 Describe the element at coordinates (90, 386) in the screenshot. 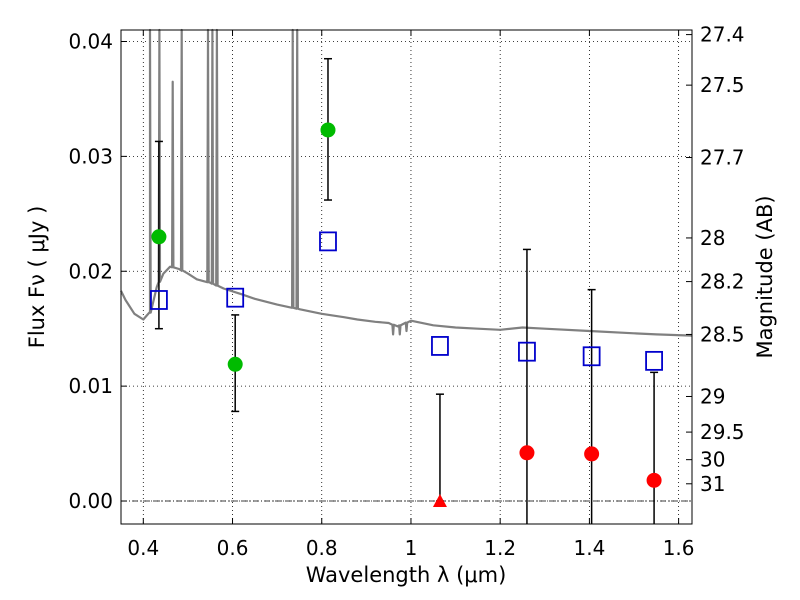

I see `y-tick-label: 0.01` at that location.